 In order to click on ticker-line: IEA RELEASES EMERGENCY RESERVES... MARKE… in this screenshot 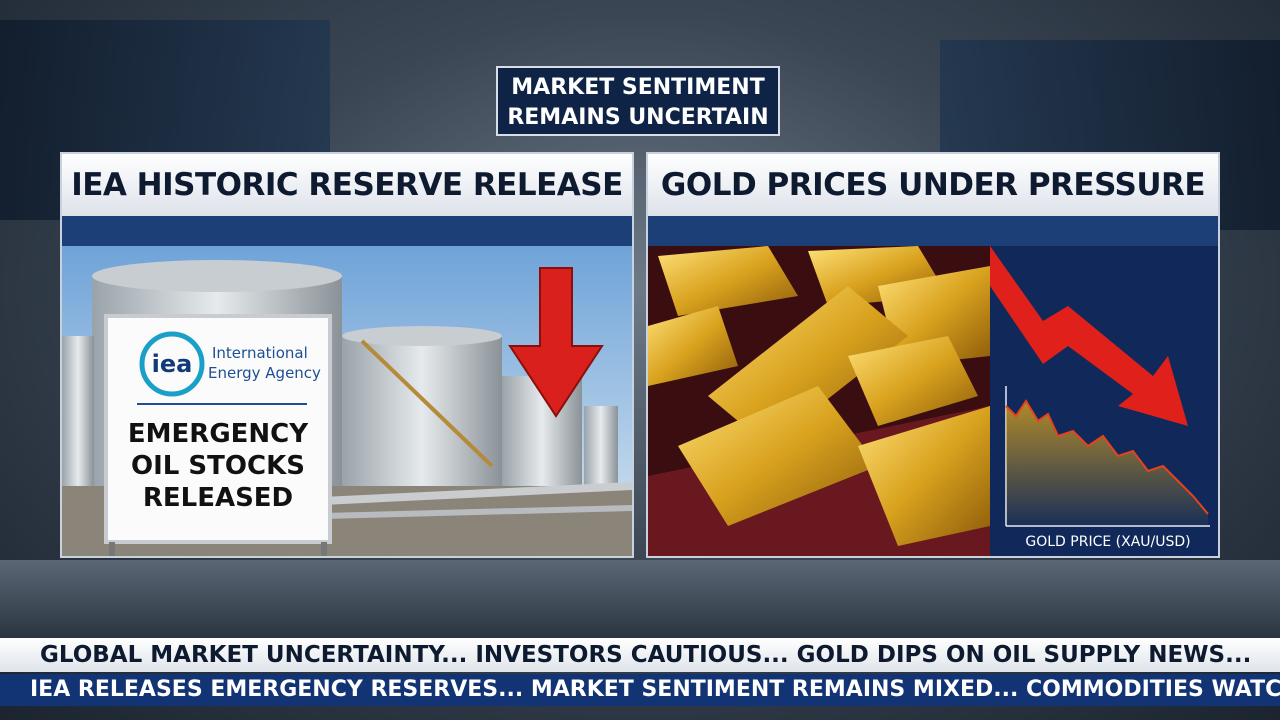, I will do `click(640, 690)`.